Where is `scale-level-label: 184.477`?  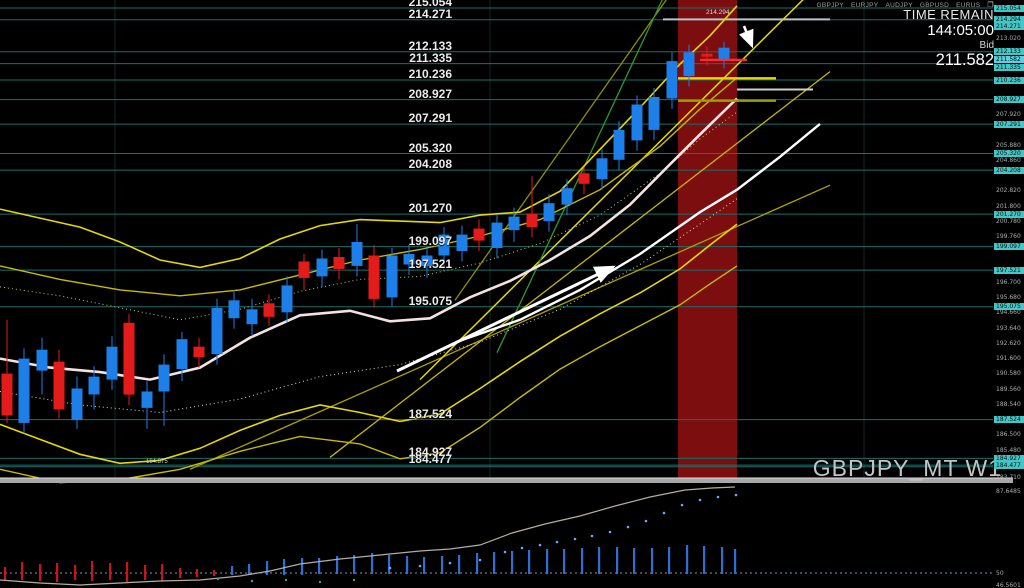 scale-level-label: 184.477 is located at coordinates (1009, 465).